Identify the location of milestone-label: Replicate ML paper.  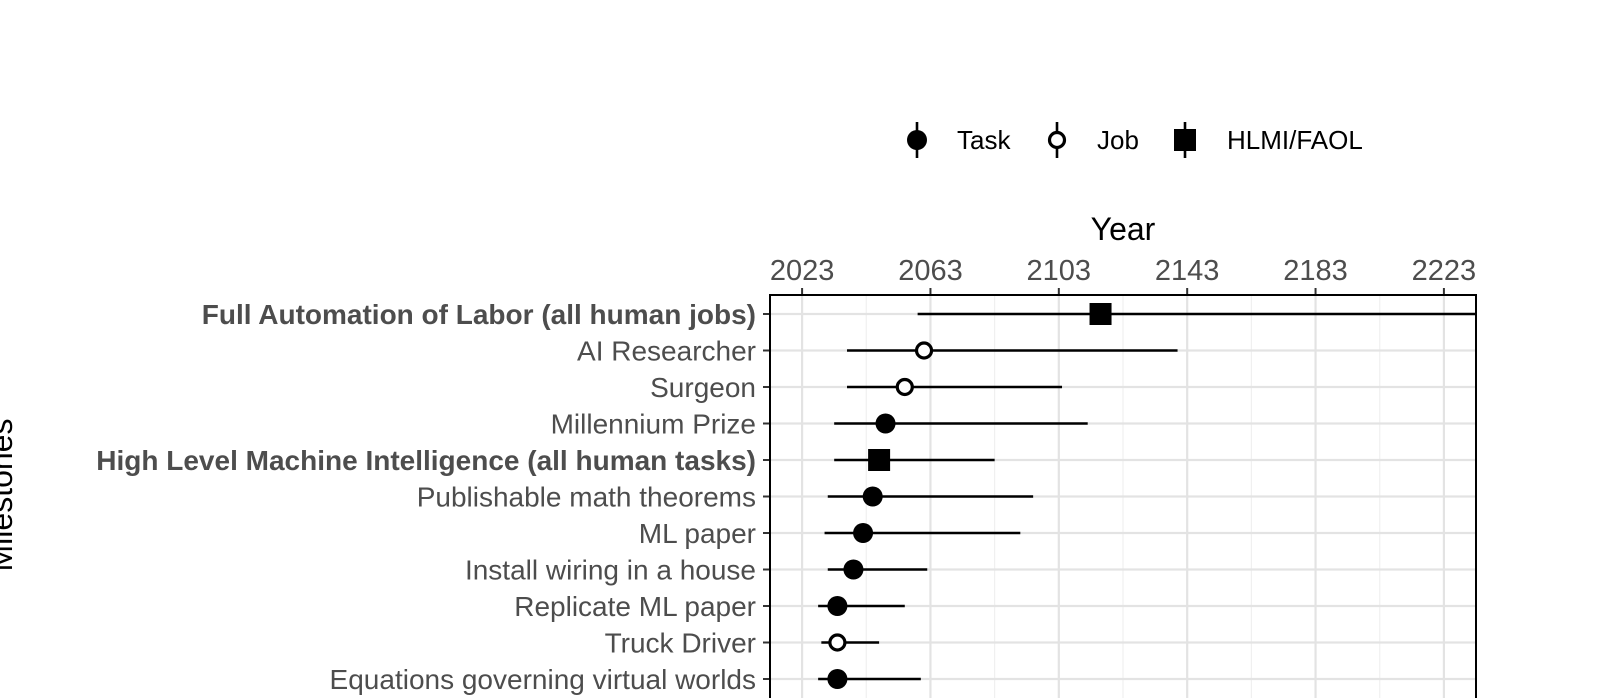
(635, 606).